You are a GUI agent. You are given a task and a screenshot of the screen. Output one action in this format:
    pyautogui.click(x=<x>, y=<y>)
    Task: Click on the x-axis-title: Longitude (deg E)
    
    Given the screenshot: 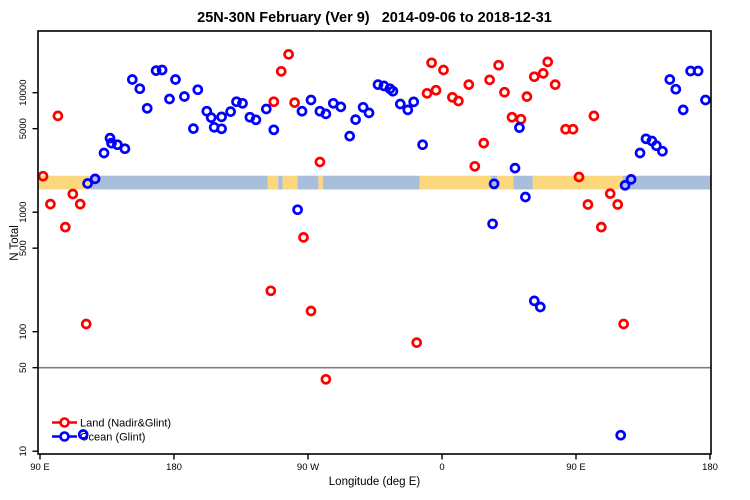 What is the action you would take?
    pyautogui.click(x=374, y=482)
    